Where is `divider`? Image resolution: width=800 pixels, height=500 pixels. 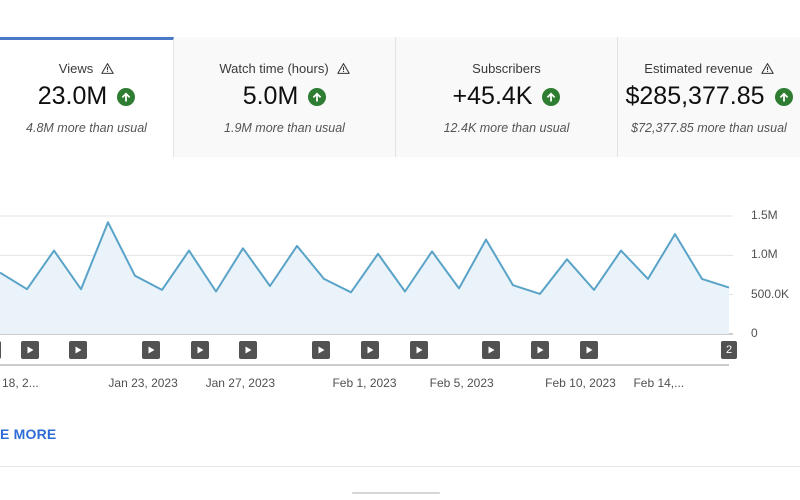
divider is located at coordinates (400, 466).